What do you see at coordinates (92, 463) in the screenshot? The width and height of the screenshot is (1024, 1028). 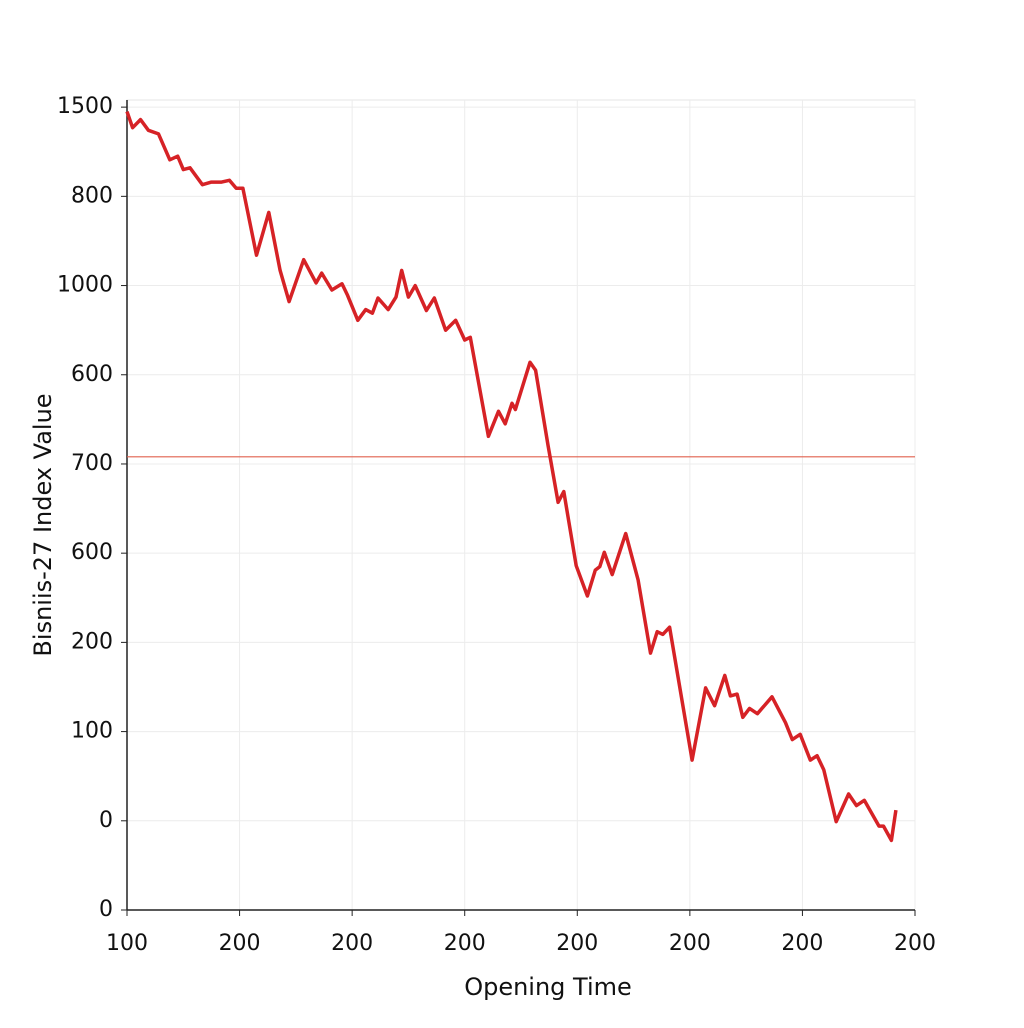 I see `y-tick-label: 700` at bounding box center [92, 463].